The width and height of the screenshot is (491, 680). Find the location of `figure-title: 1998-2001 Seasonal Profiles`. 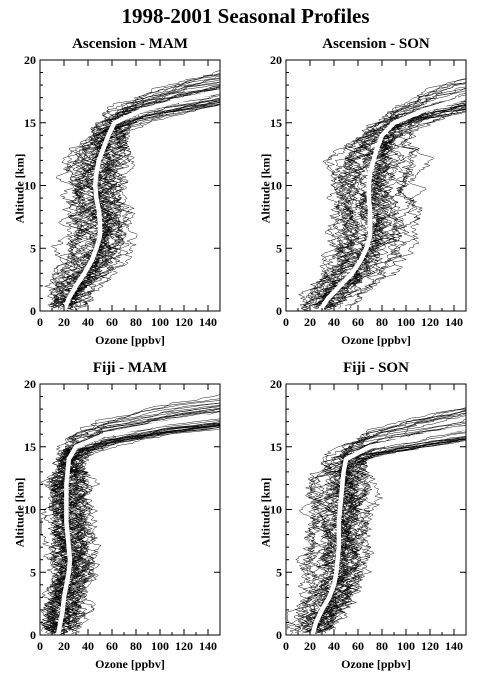

figure-title: 1998-2001 Seasonal Profiles is located at coordinates (245, 16).